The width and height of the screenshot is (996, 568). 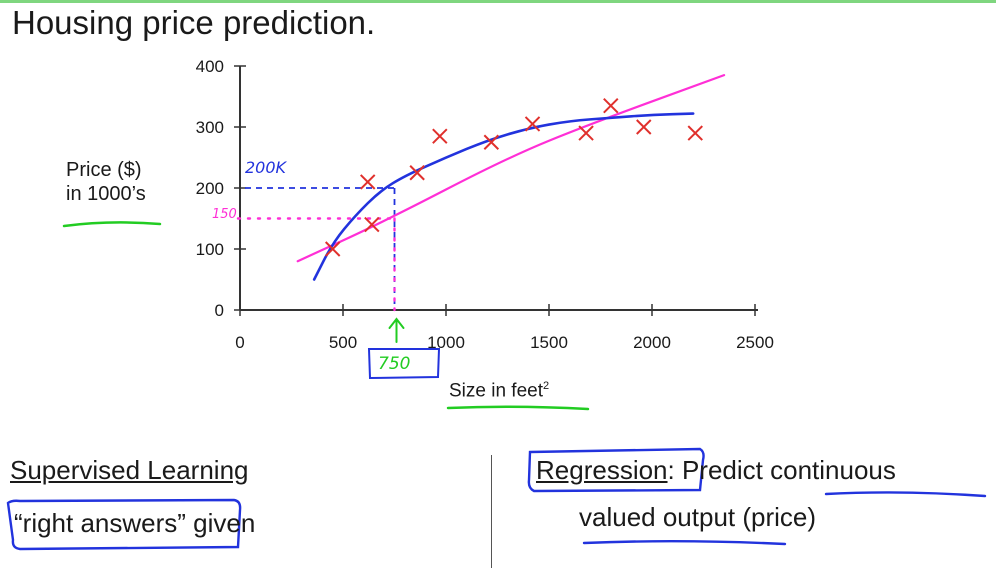 I want to click on y-tick-label: 200, so click(x=210, y=188).